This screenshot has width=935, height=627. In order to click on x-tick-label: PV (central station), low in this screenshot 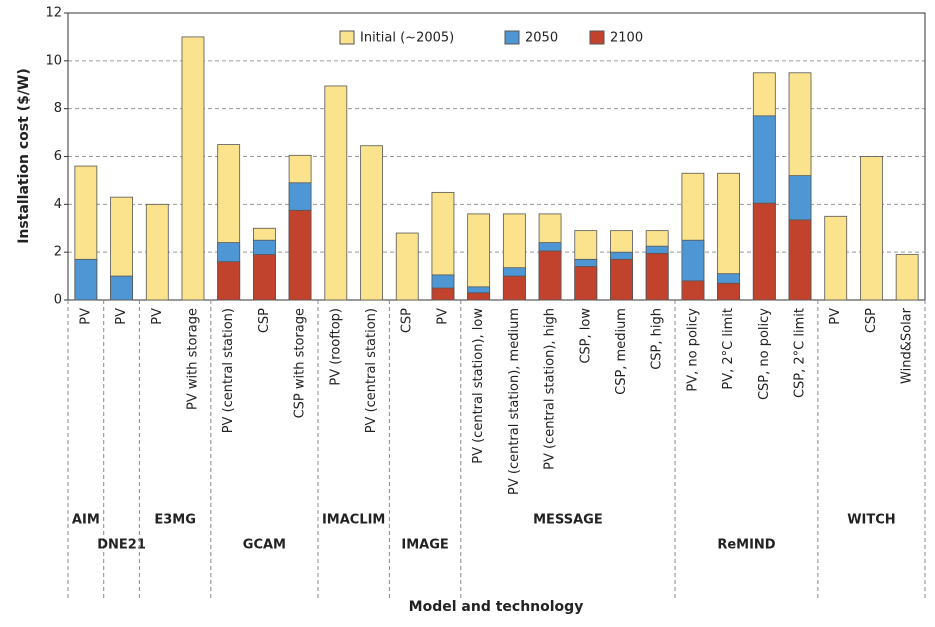, I will do `click(478, 386)`.